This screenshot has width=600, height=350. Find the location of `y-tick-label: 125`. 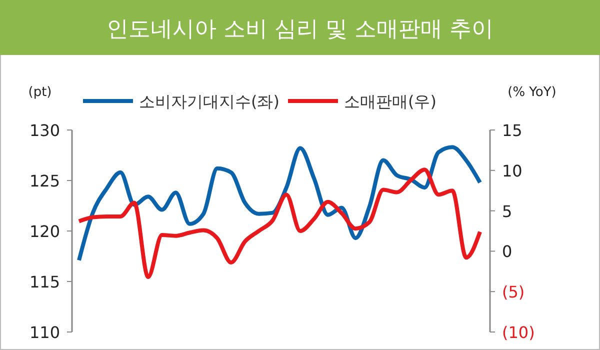

y-tick-label: 125 is located at coordinates (44, 181).